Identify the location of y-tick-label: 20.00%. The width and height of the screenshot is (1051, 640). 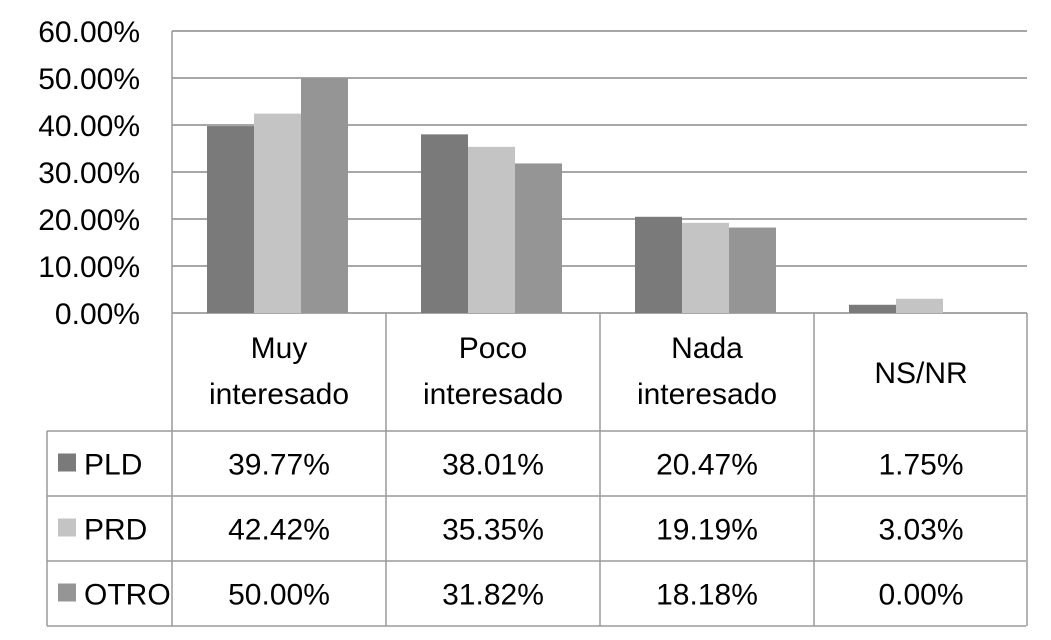
(89, 220).